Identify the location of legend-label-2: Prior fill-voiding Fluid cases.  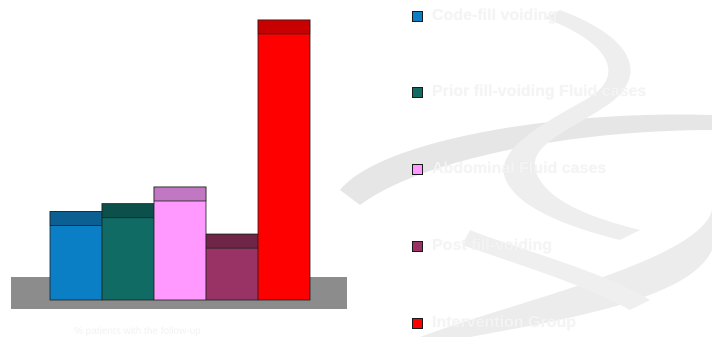
(539, 91).